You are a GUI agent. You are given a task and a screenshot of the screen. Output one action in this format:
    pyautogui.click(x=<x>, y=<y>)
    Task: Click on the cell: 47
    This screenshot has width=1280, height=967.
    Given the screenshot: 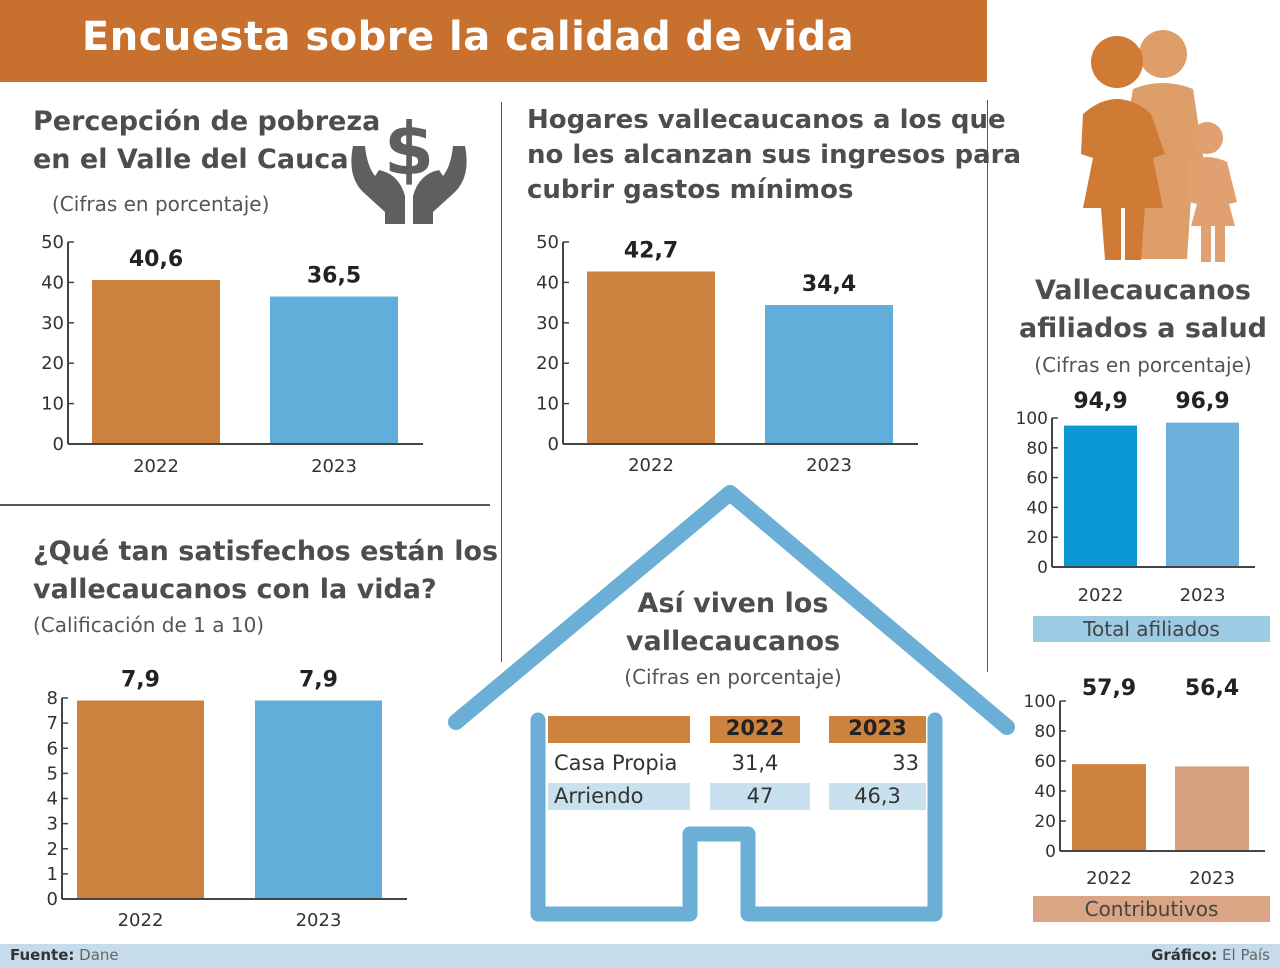 What is the action you would take?
    pyautogui.click(x=760, y=796)
    